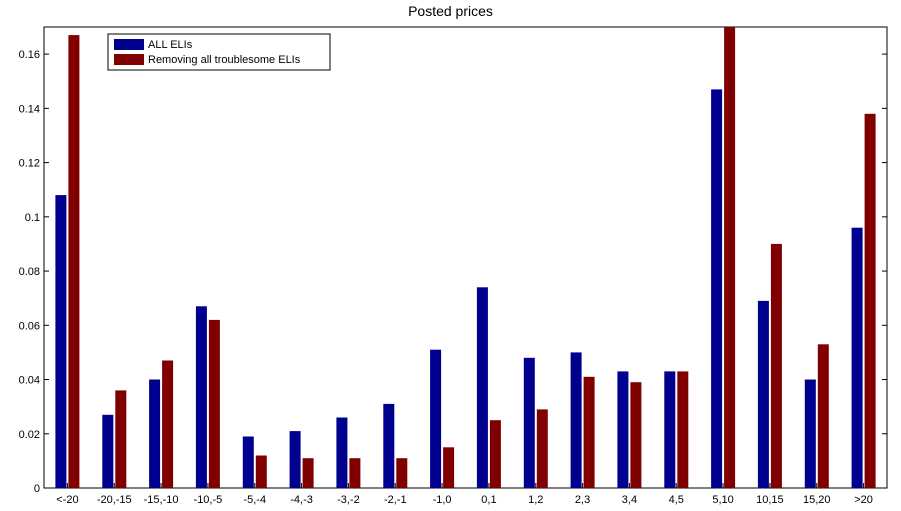 The height and width of the screenshot is (511, 901). Describe the element at coordinates (442, 500) in the screenshot. I see `x-tick-label-8: -1,0` at that location.